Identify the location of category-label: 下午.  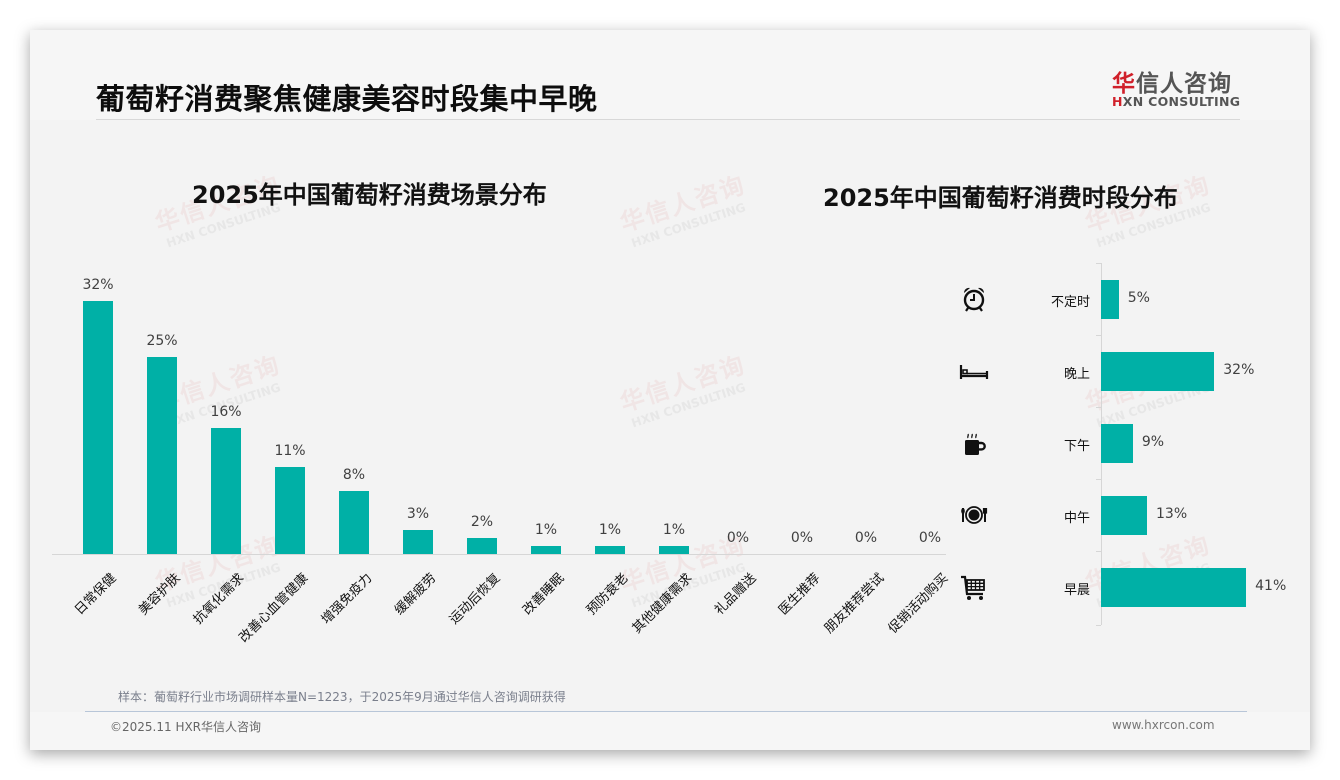
(1076, 446).